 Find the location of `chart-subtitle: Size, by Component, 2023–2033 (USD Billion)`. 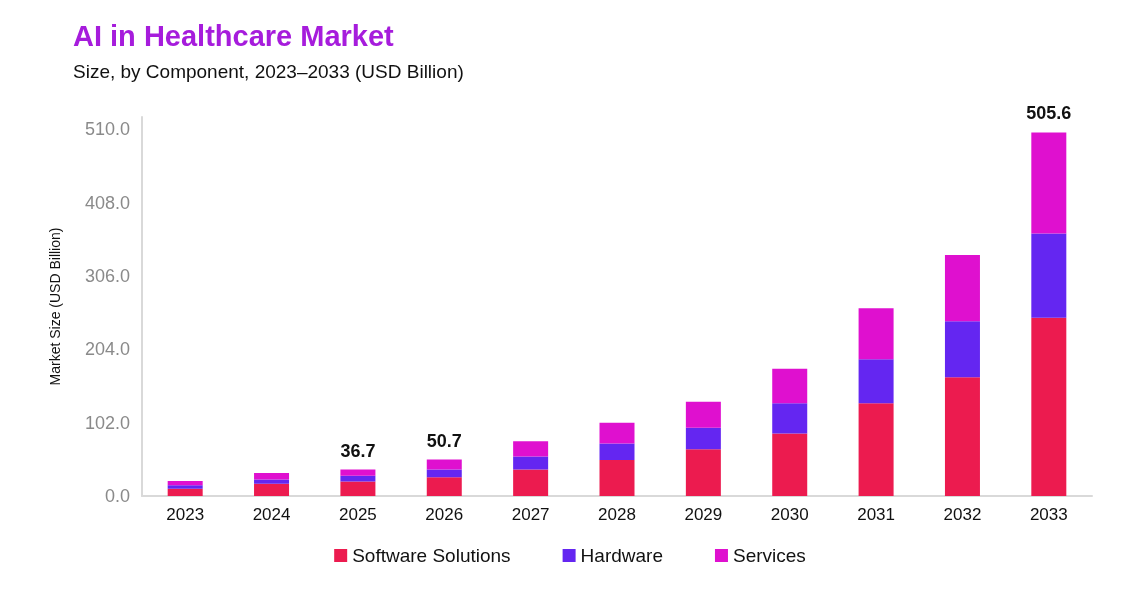

chart-subtitle: Size, by Component, 2023–2033 (USD Billion) is located at coordinates (268, 71).